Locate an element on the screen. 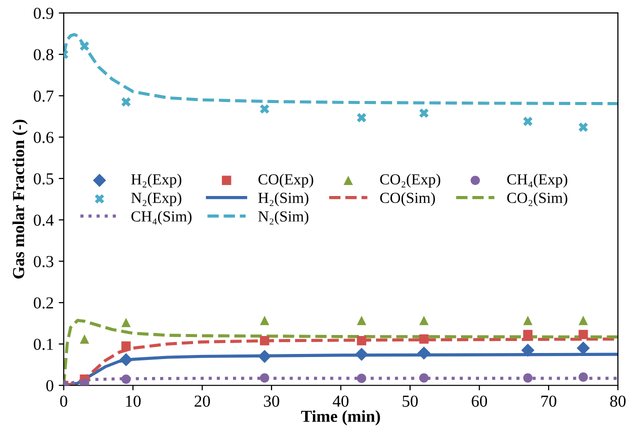  x-tick-label: 0 is located at coordinates (64, 401).